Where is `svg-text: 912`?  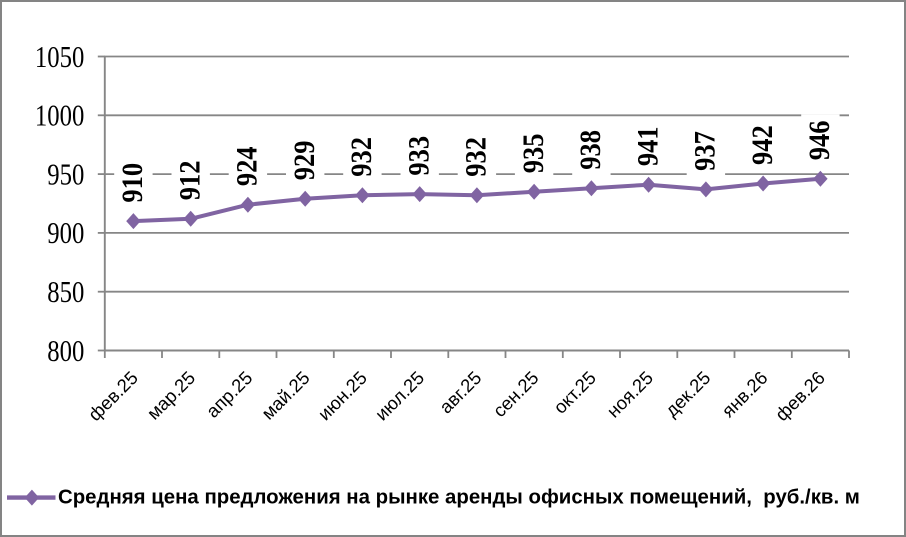
svg-text: 912 is located at coordinates (190, 181).